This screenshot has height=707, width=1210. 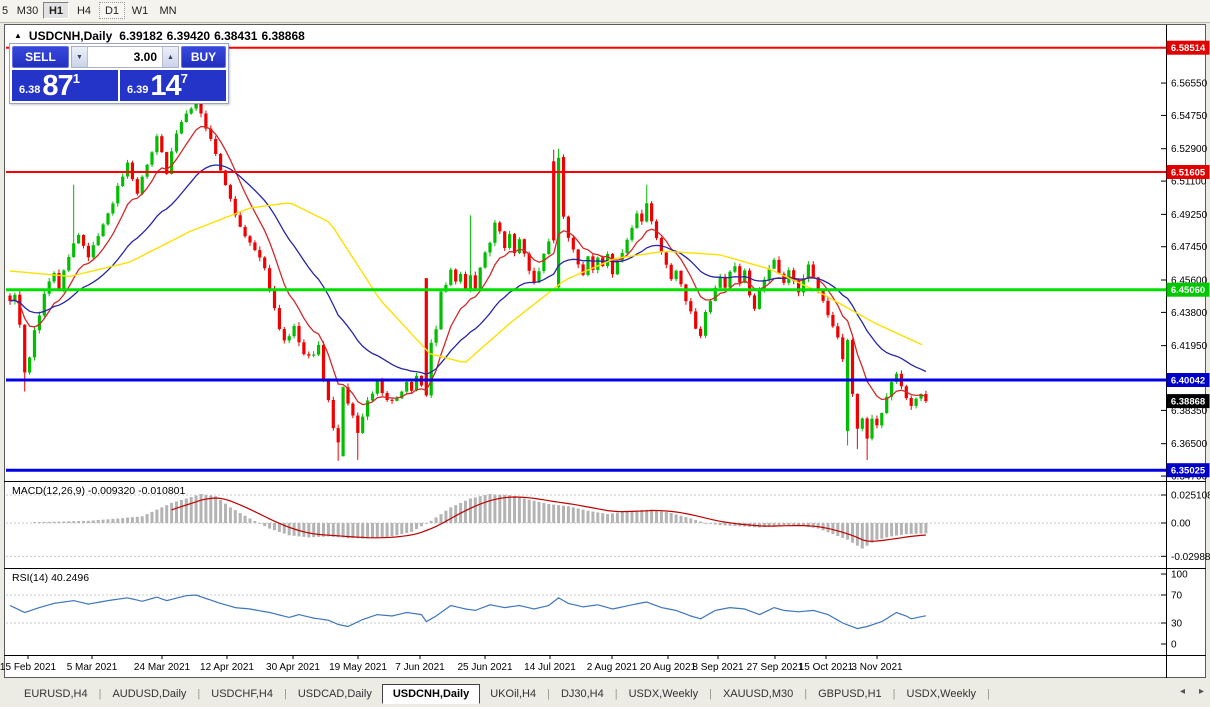 I want to click on tf-button-d1: D1, so click(x=112, y=10).